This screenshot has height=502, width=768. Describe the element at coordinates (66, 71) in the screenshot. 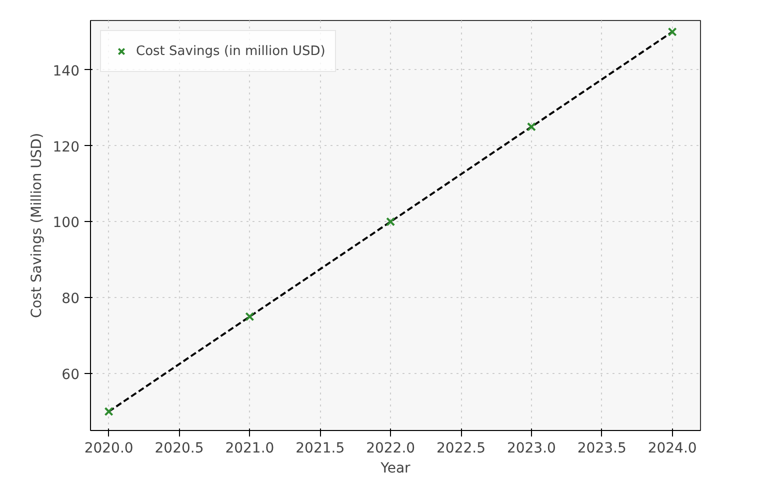

I see `y-tick-label: 140` at that location.